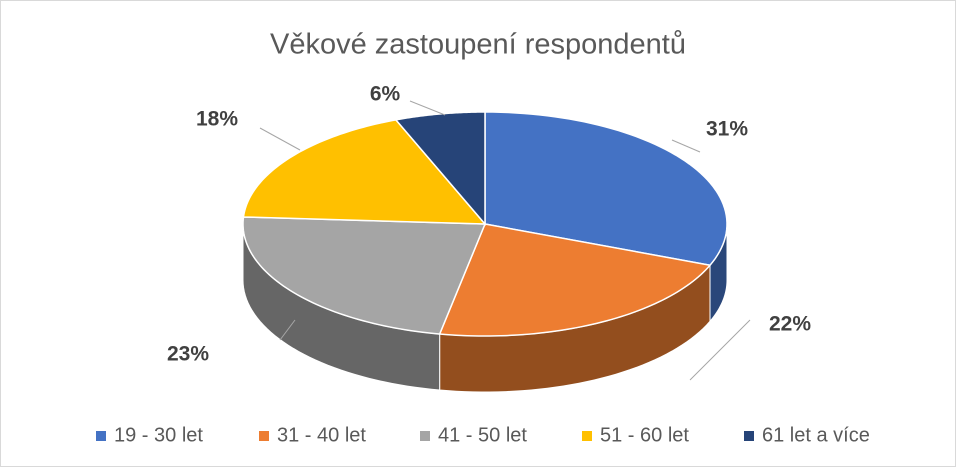 The height and width of the screenshot is (467, 956). What do you see at coordinates (478, 45) in the screenshot?
I see `chart-title: Věkové zastoupení respondentů` at bounding box center [478, 45].